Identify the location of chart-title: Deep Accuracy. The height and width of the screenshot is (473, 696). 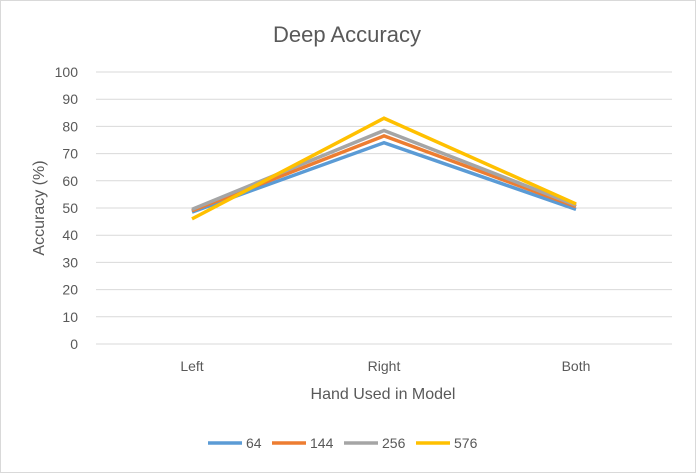
(347, 34).